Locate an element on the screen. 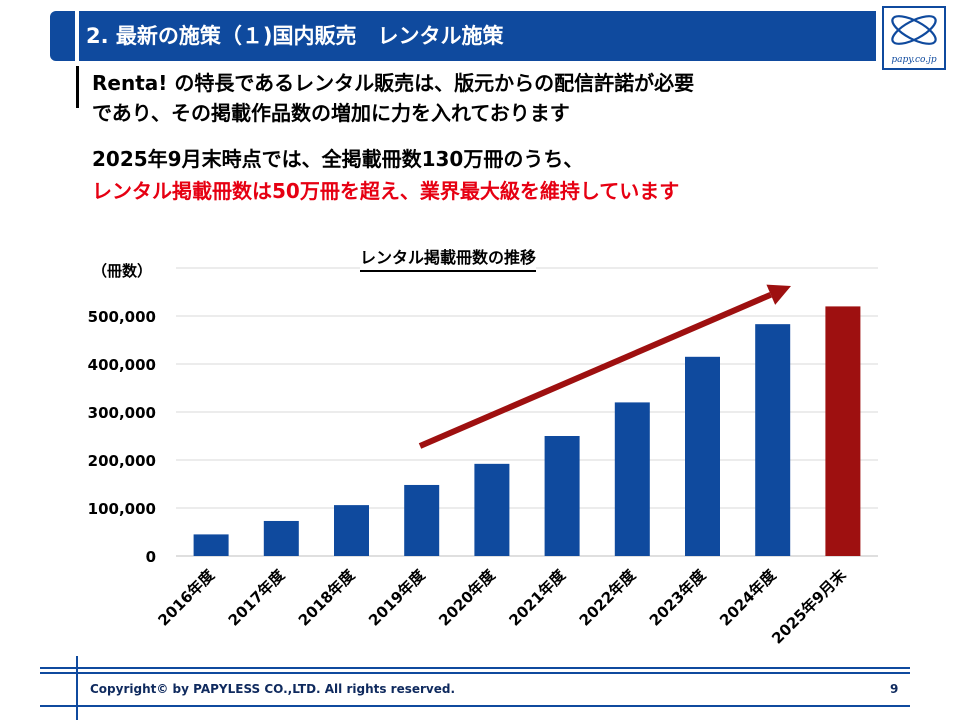 The width and height of the screenshot is (960, 720). footer-rule-top is located at coordinates (475, 668).